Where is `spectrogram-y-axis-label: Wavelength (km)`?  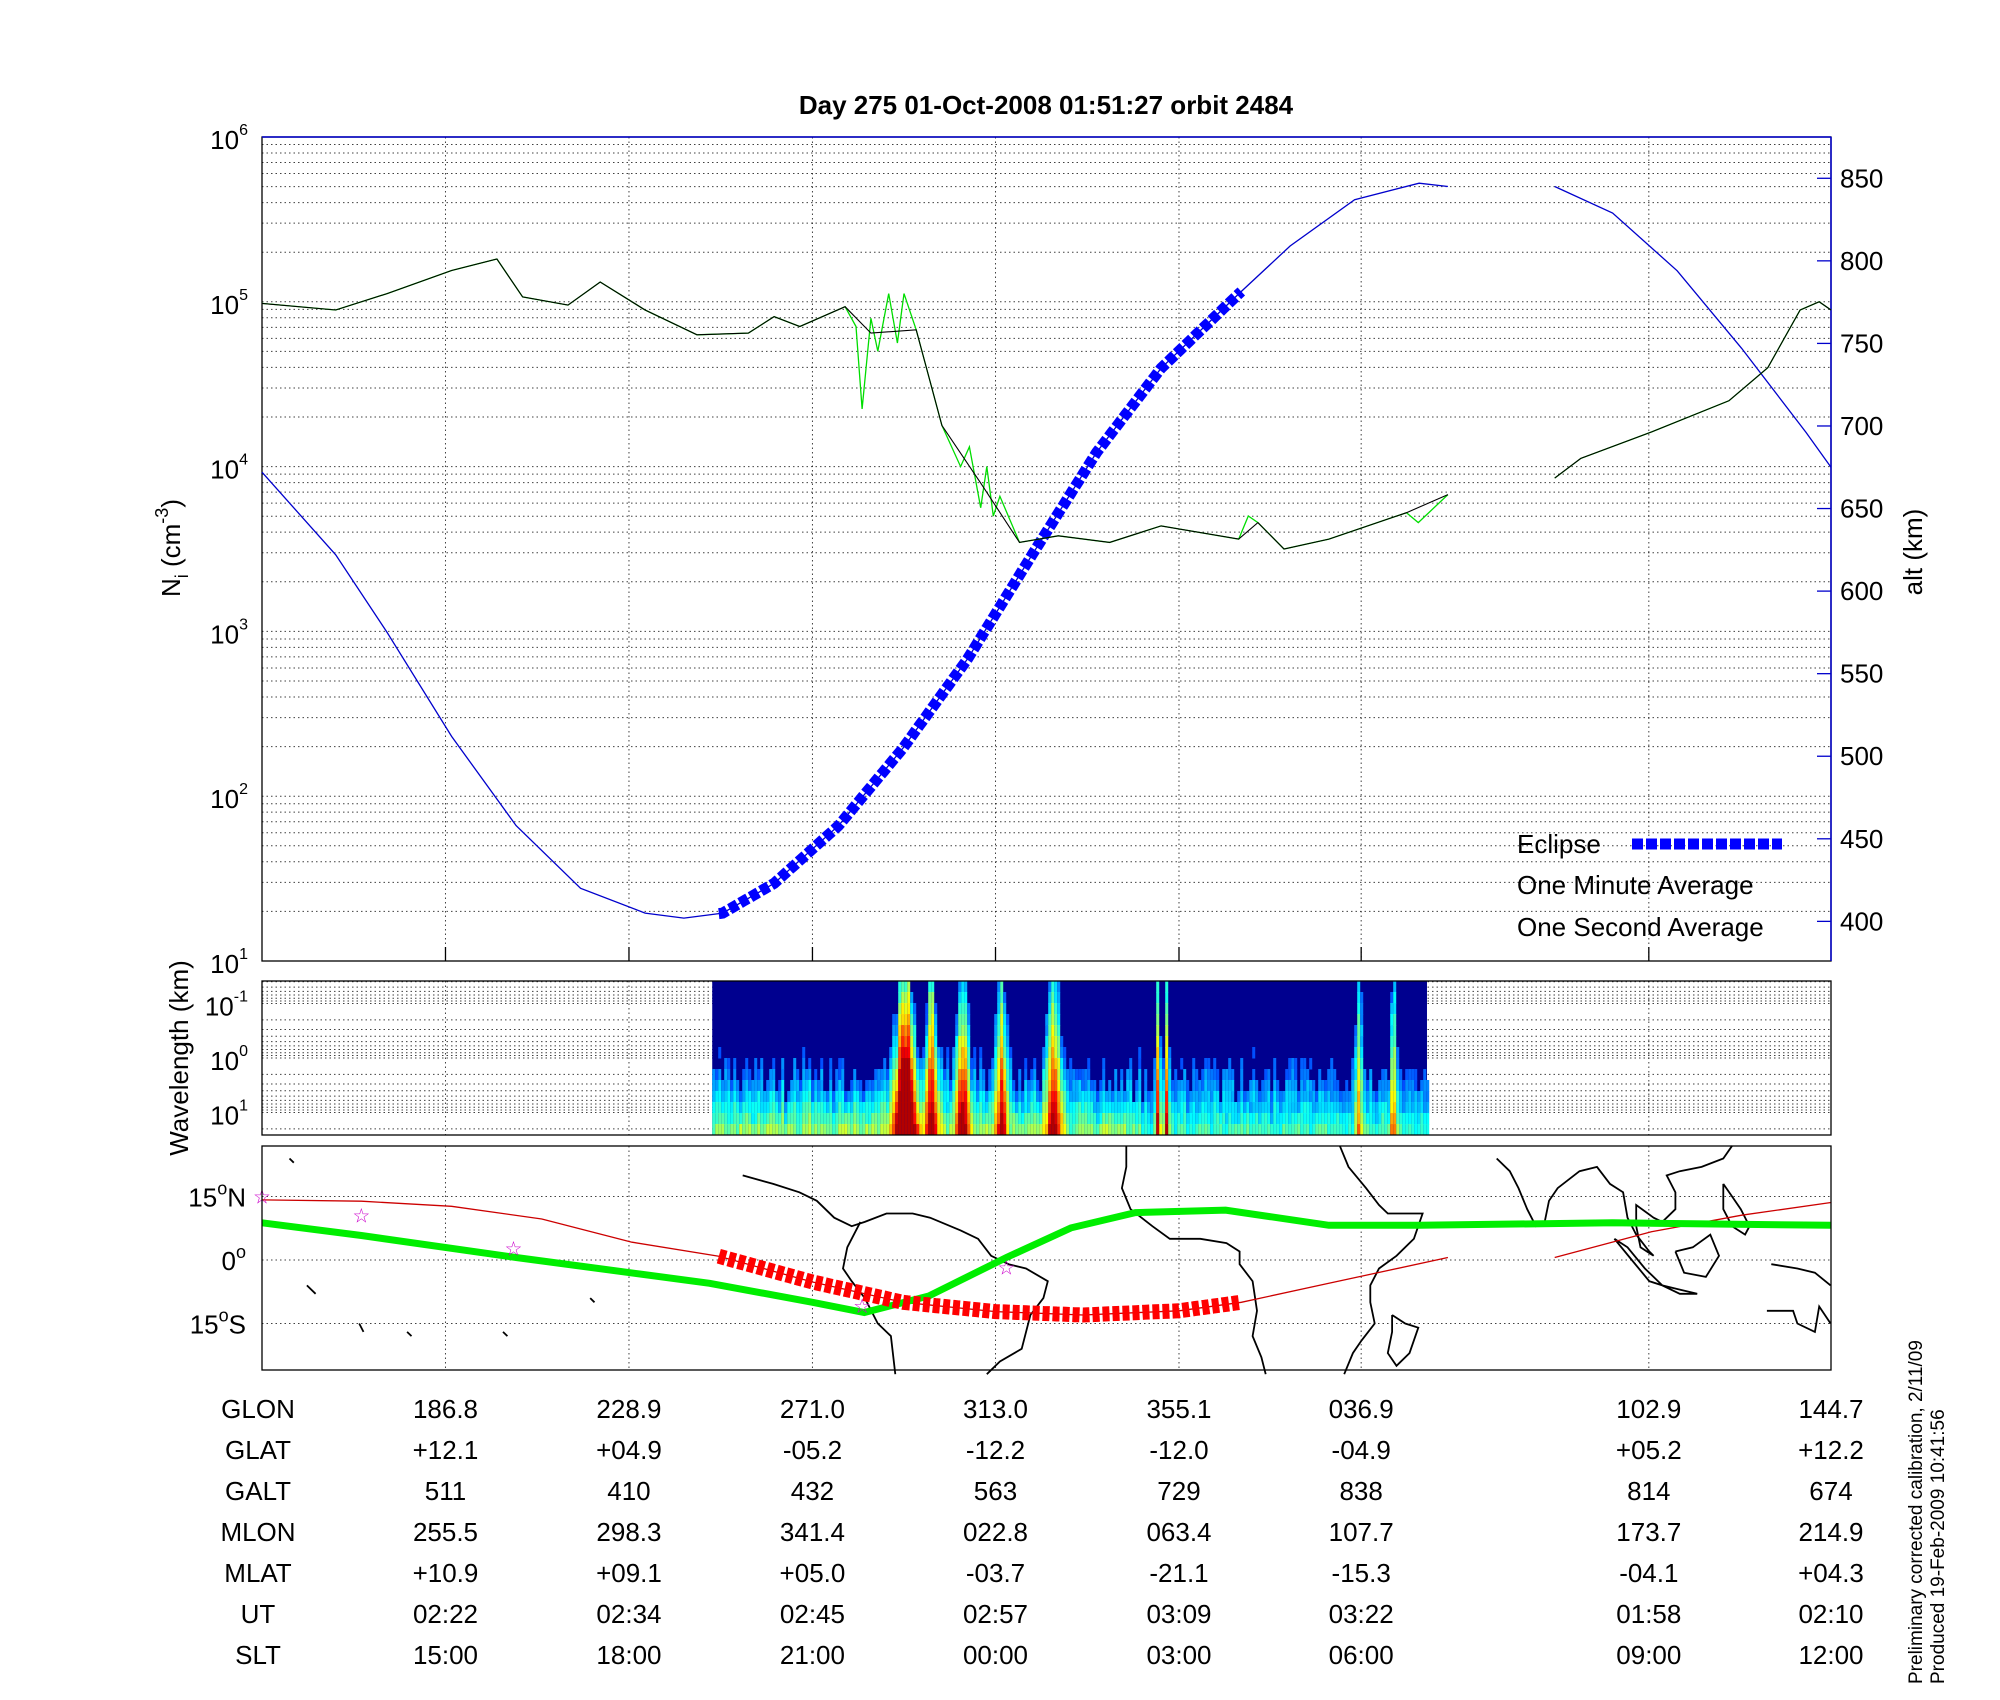
spectrogram-y-axis-label: Wavelength (km) is located at coordinates (179, 1058).